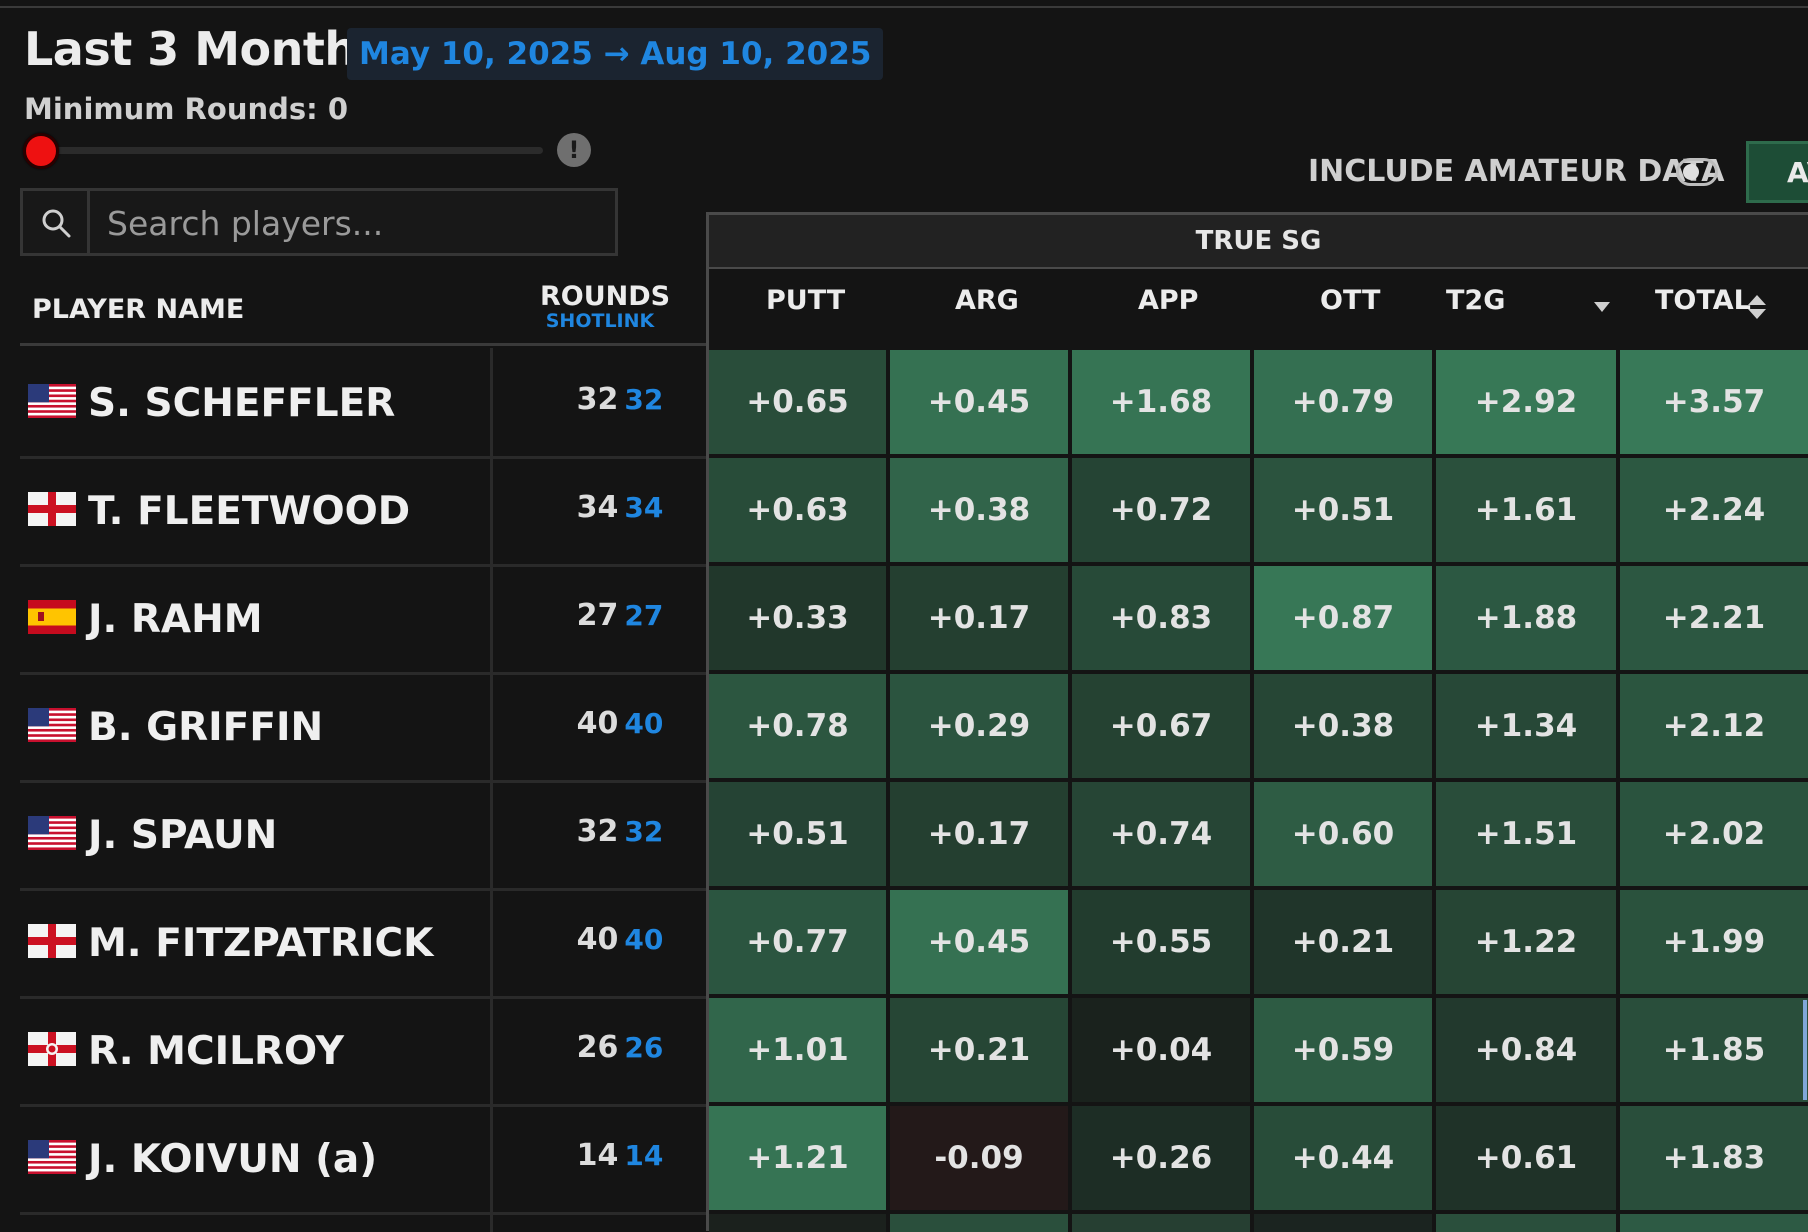 The image size is (1808, 1232). Describe the element at coordinates (357, 223) in the screenshot. I see `search-input` at that location.